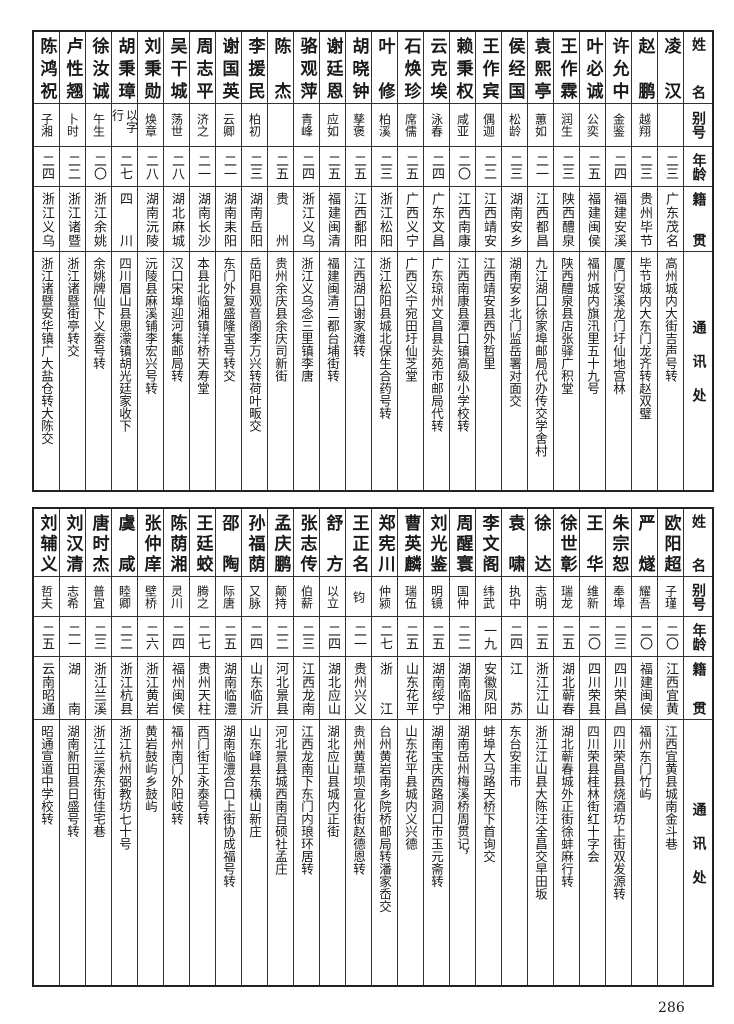 Image resolution: width=734 pixels, height=1024 pixels. I want to click on cell-address: 浙江兰溪东街佳宅巷, so click(98, 852).